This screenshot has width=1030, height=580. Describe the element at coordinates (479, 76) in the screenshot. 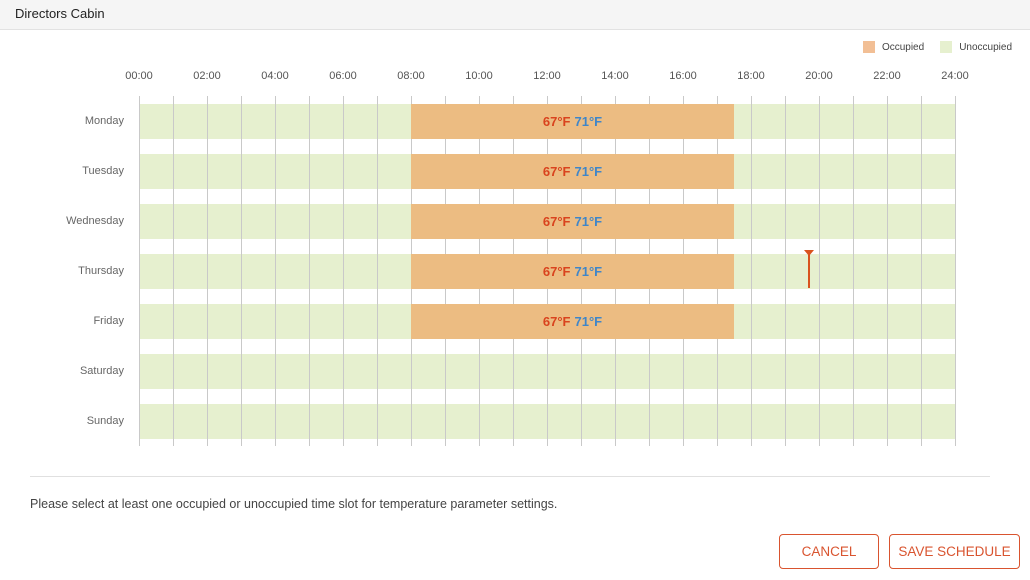

I see `time-axis-label: 10:00` at that location.